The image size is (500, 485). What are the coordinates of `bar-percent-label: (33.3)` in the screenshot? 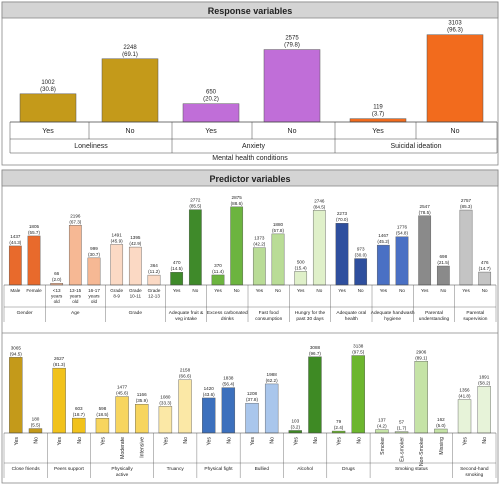 It's located at (165, 402).